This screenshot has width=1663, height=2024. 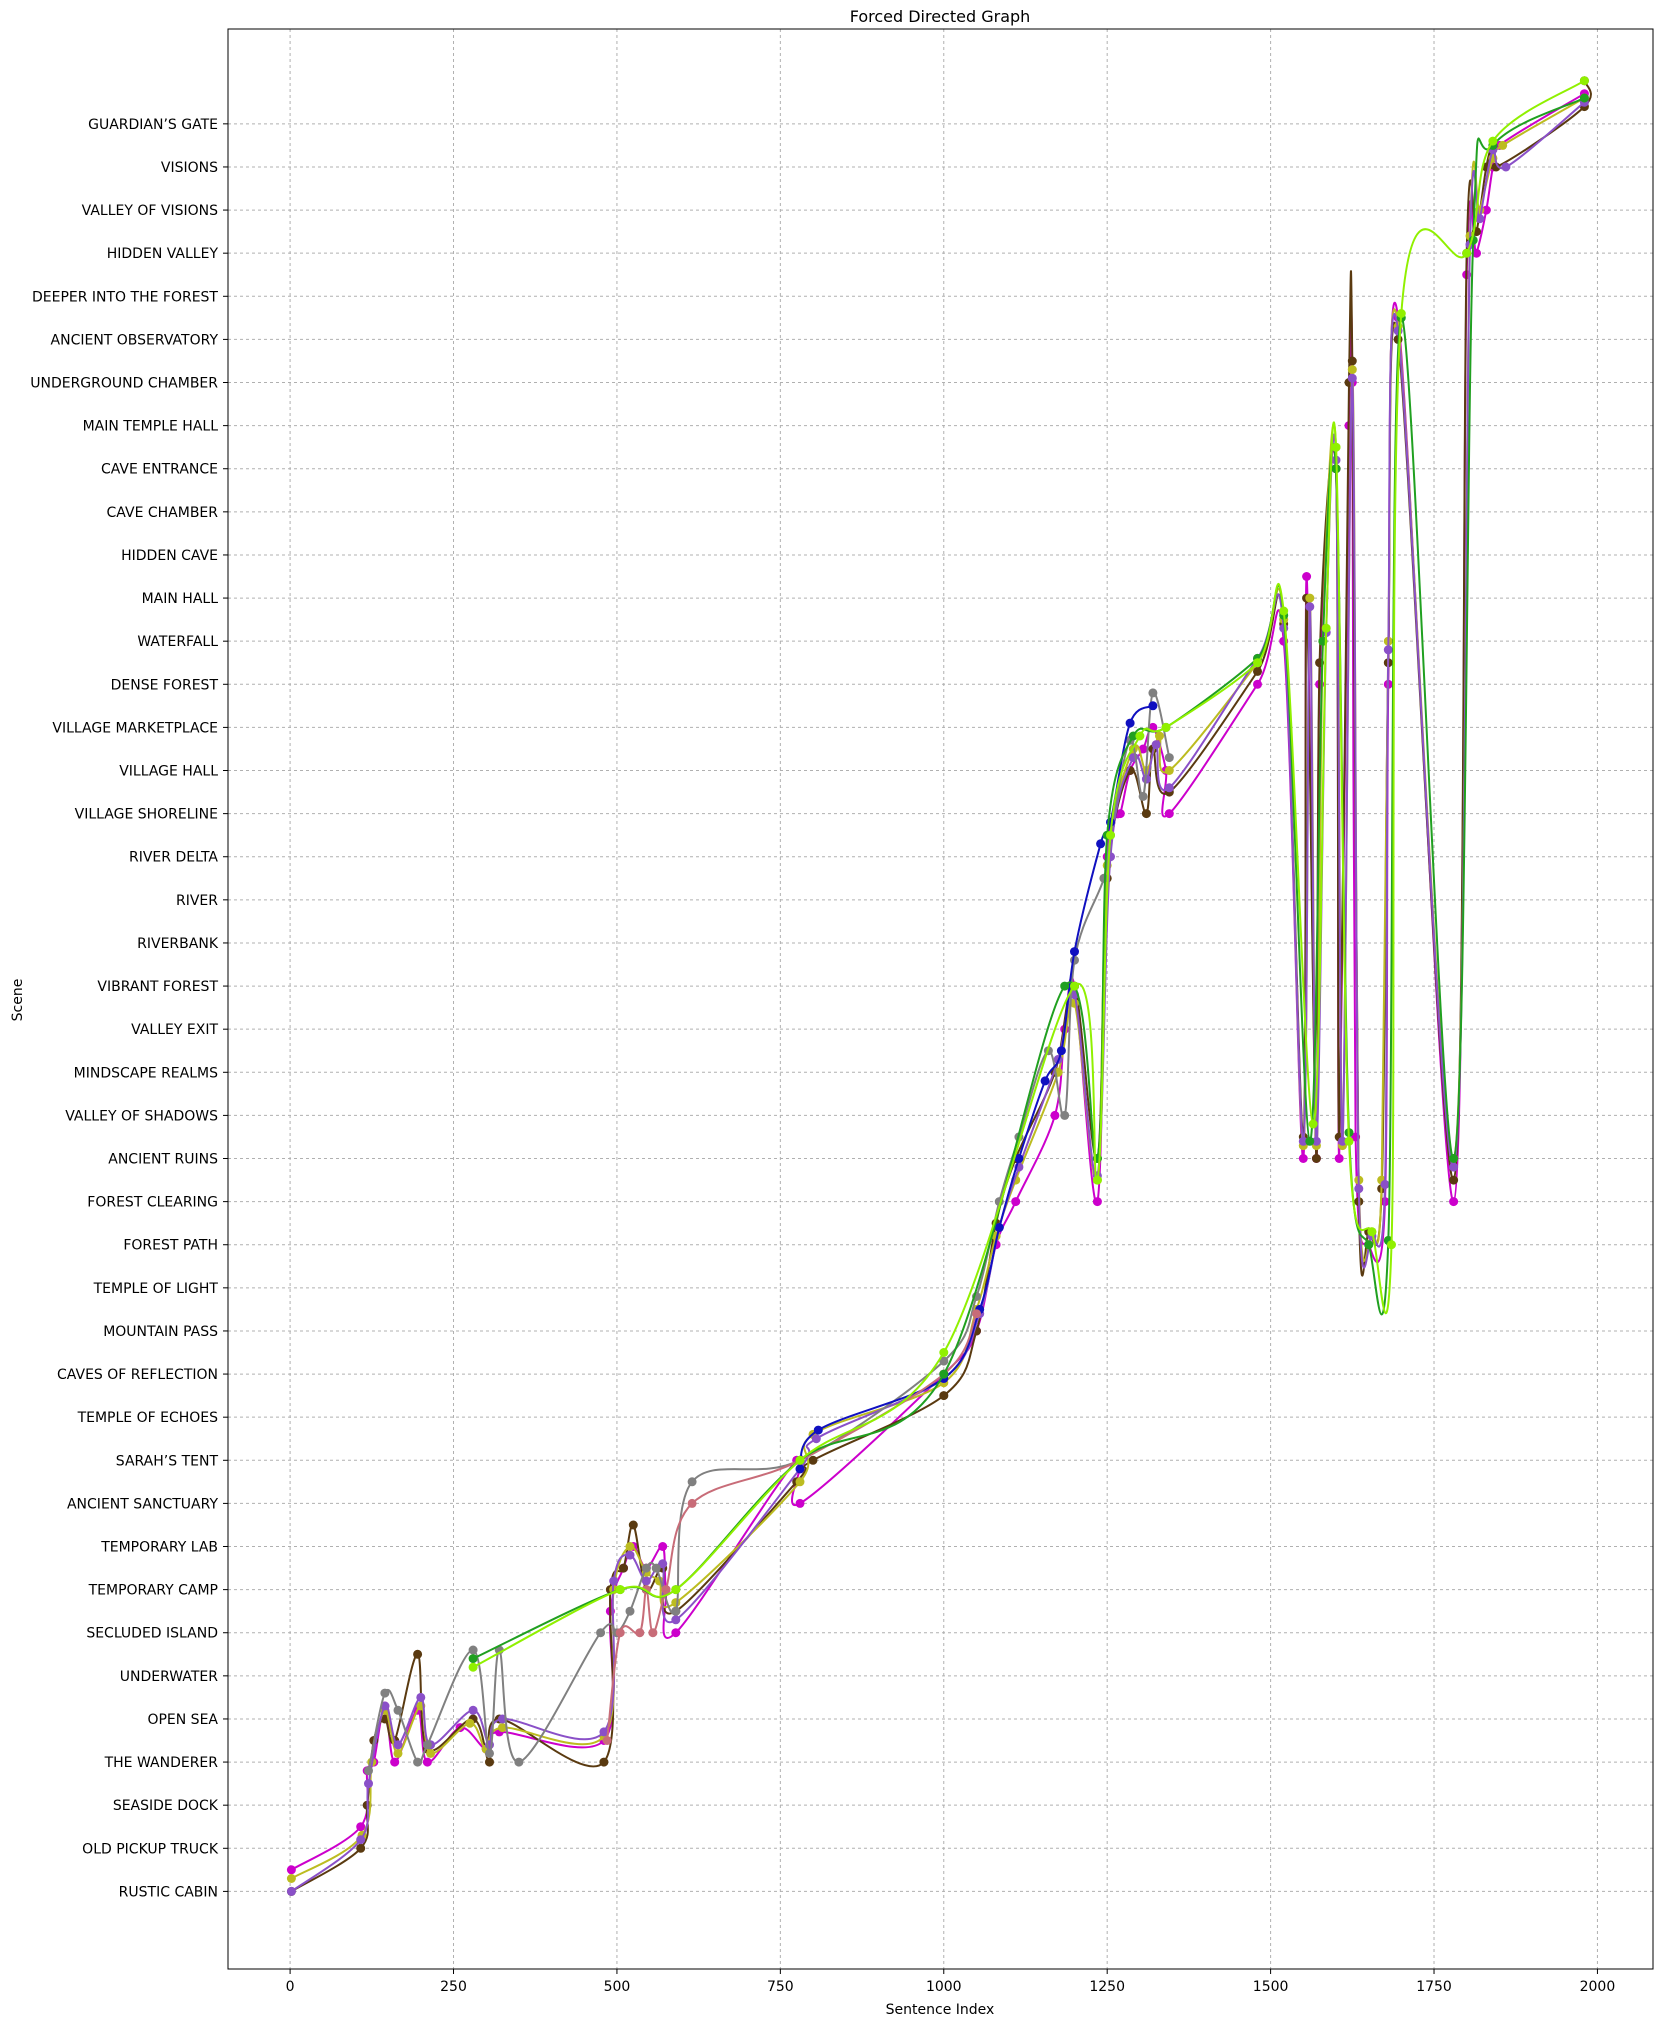 What do you see at coordinates (792, 1527) in the screenshot?
I see `series-line` at bounding box center [792, 1527].